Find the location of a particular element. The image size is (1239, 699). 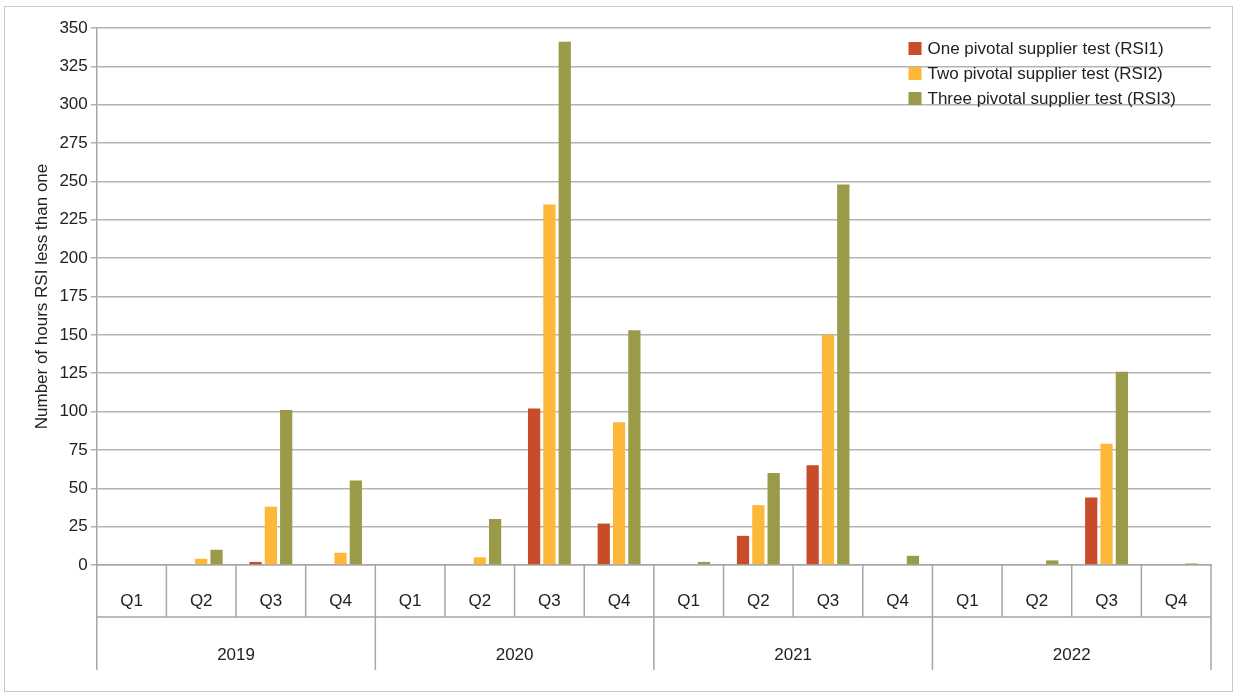

y-tick-label: 150 is located at coordinates (73, 334).